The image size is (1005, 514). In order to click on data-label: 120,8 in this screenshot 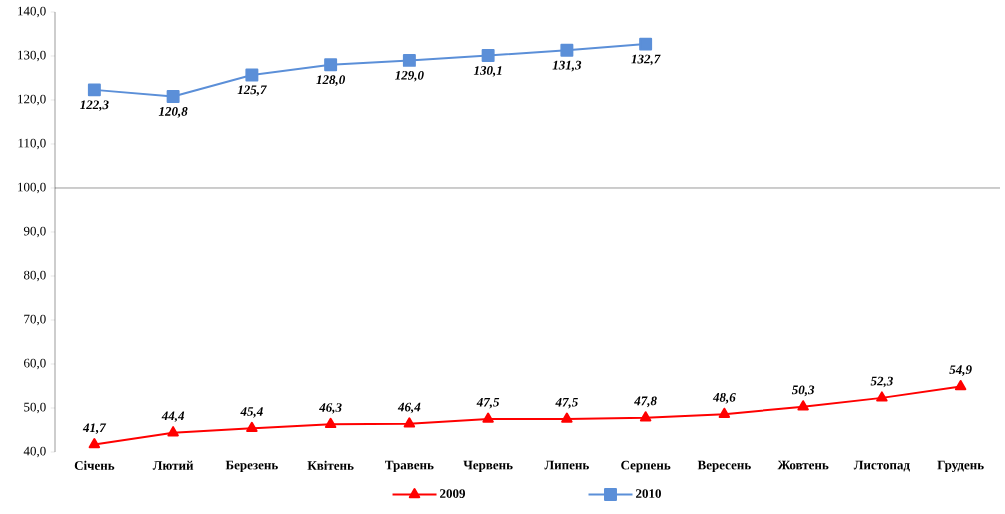, I will do `click(173, 112)`.